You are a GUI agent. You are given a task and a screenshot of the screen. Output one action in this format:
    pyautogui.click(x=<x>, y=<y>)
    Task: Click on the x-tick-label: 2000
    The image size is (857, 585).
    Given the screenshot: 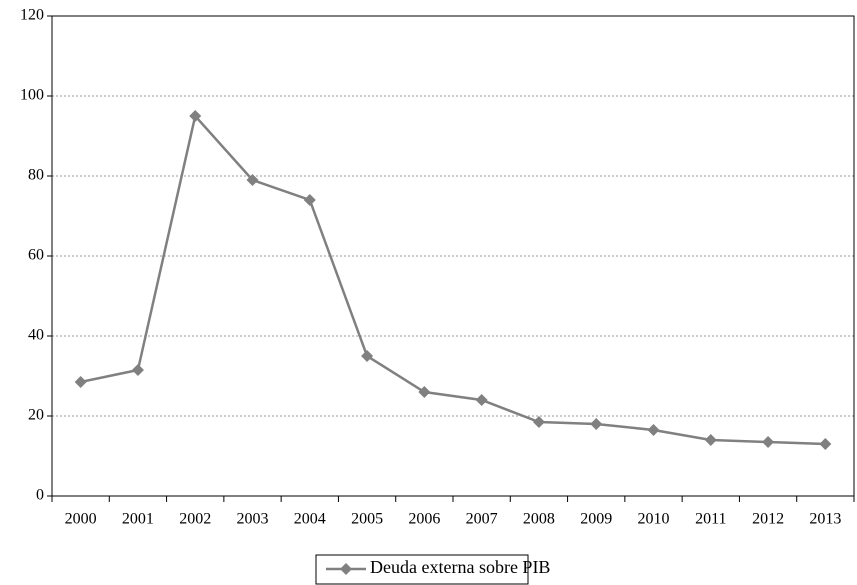 What is the action you would take?
    pyautogui.click(x=81, y=519)
    